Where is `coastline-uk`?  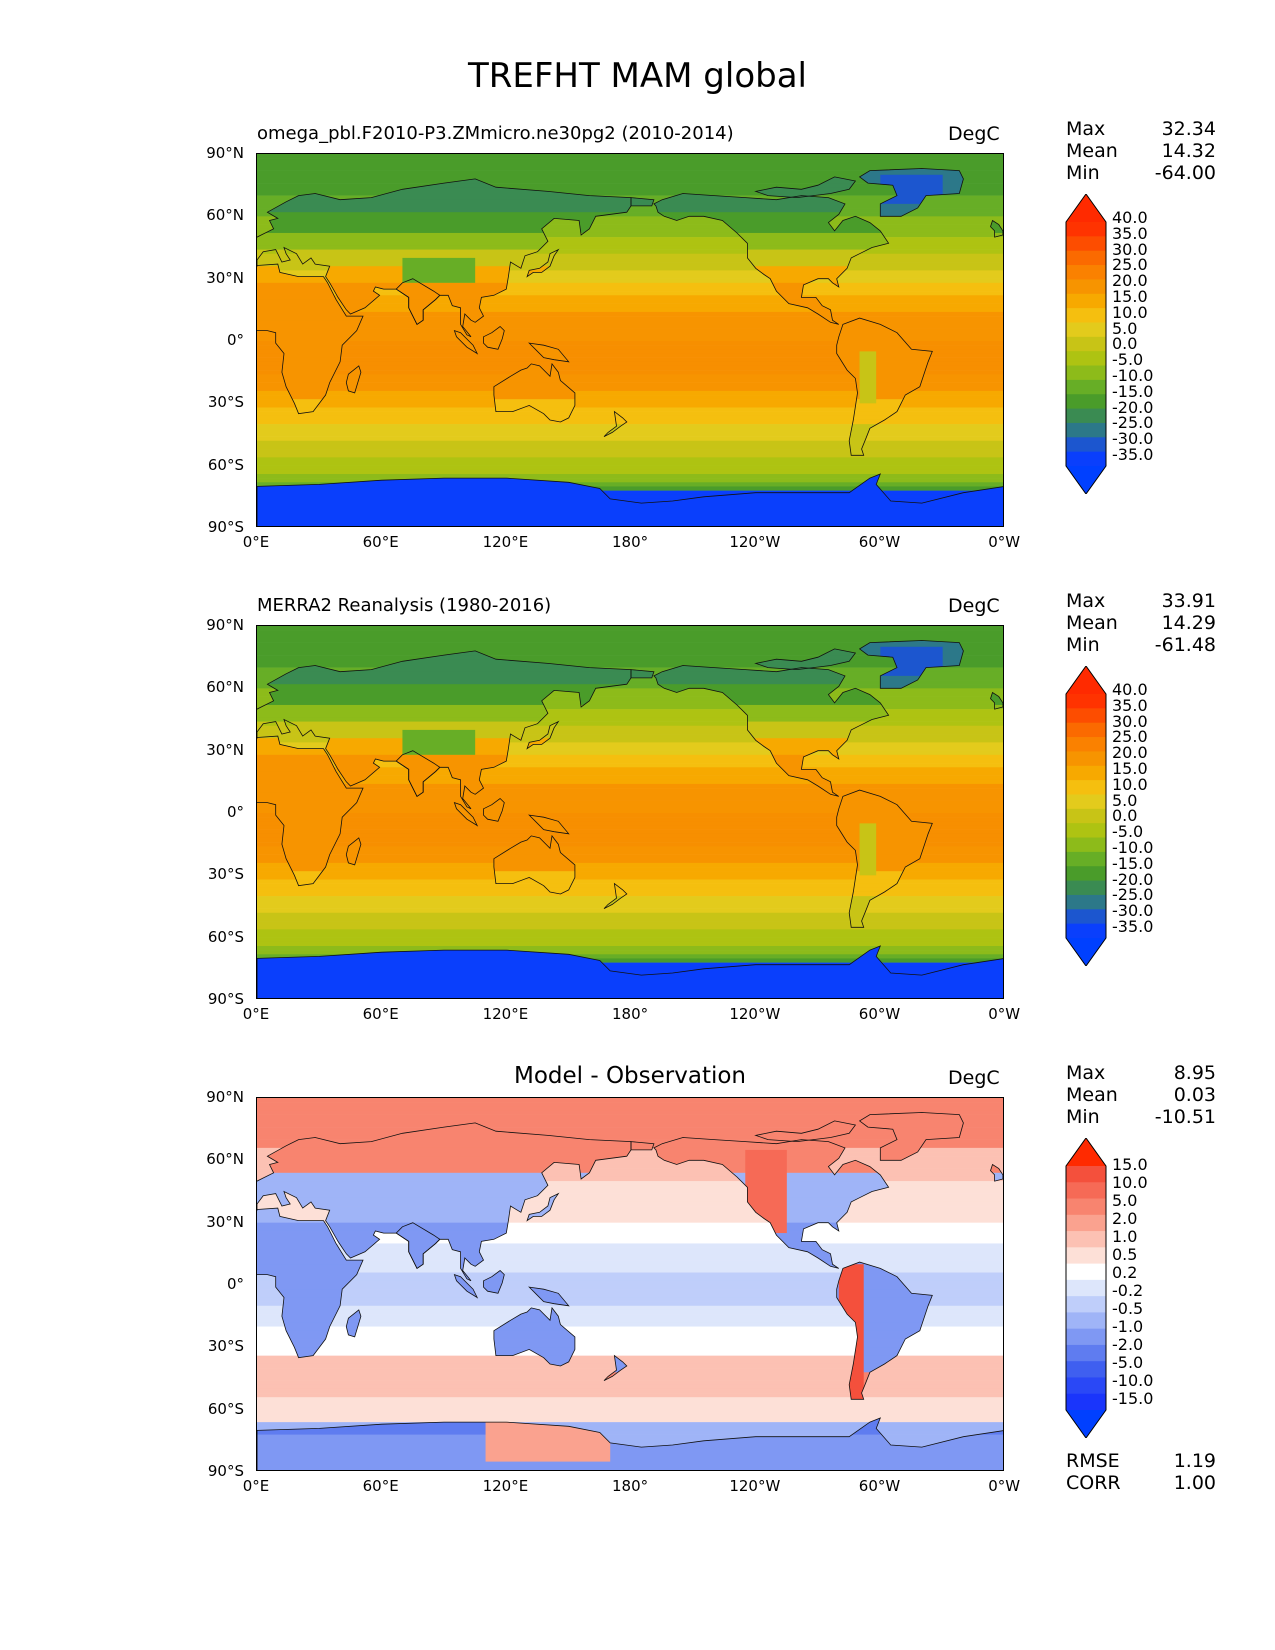
coastline-uk is located at coordinates (996, 1172).